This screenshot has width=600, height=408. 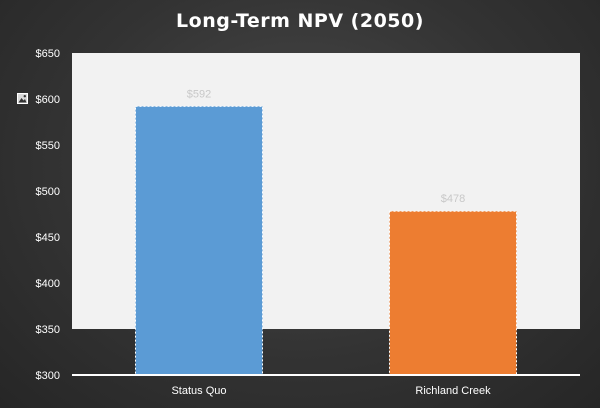 I want to click on y-tick-label: $500, so click(x=48, y=192).